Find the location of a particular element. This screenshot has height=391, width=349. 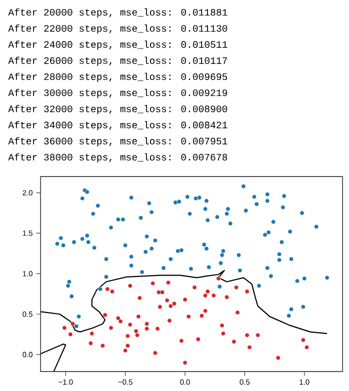

text: After 20000 steps, mse_loss: 0.011881 is located at coordinates (118, 13).